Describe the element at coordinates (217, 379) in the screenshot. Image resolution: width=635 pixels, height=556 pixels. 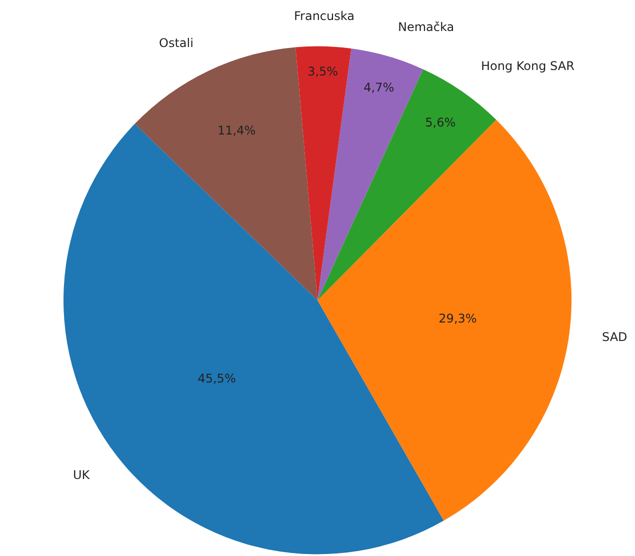
I see `data-label: 45,5%` at that location.